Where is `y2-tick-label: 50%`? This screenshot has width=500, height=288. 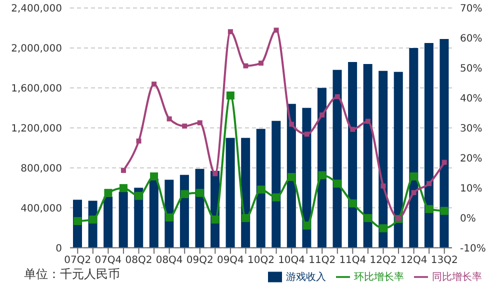
y2-tick-label: 50% is located at coordinates (471, 68).